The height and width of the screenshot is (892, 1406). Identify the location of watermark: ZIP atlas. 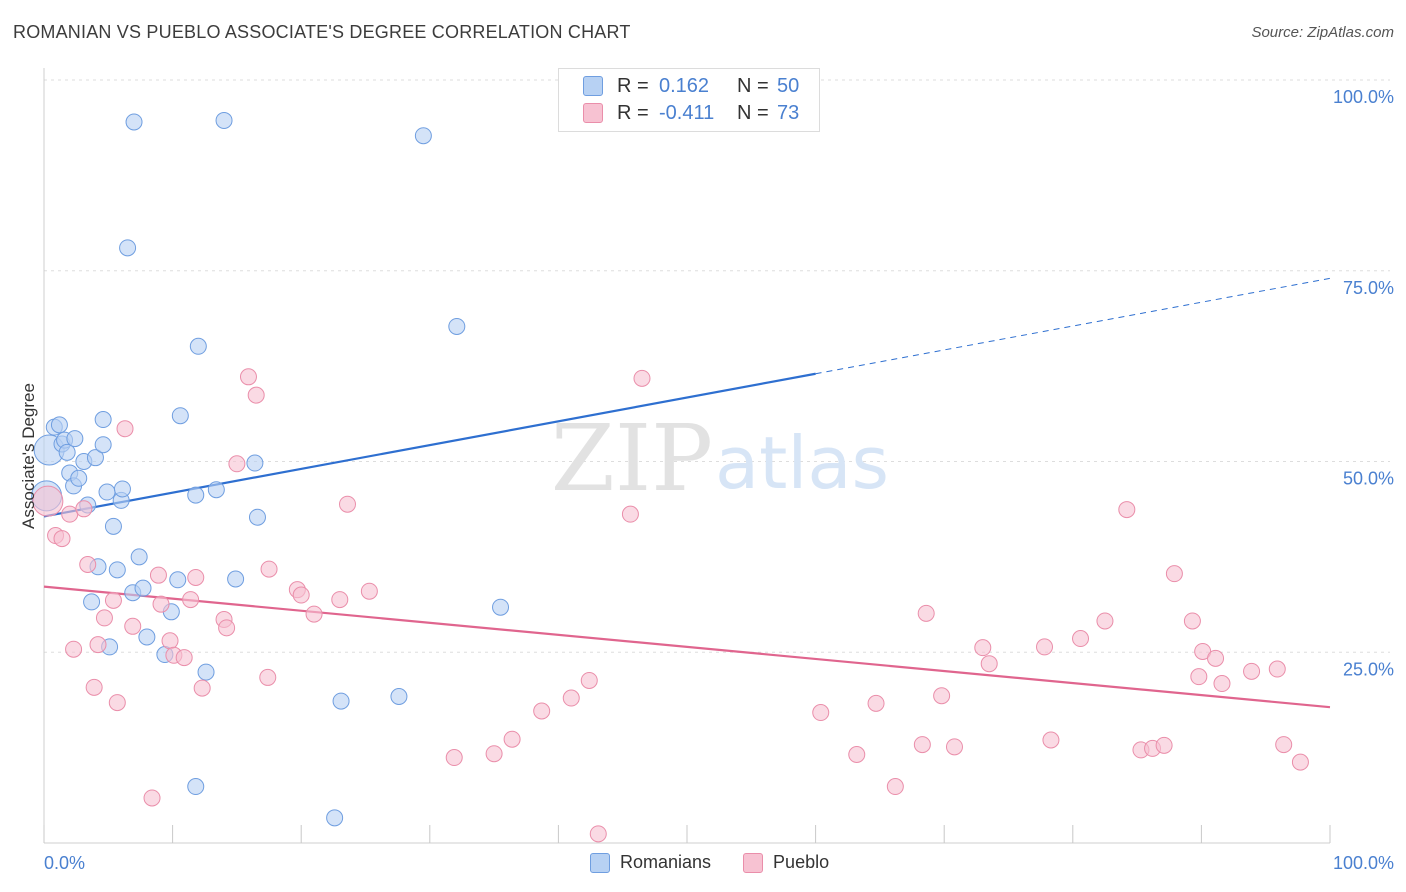
(720, 458).